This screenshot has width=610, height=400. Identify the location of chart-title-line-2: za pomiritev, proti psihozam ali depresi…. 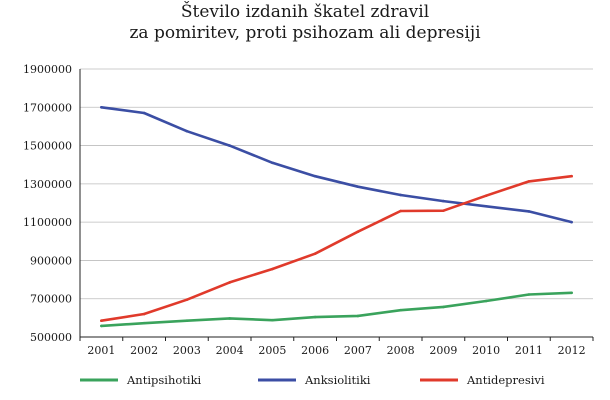
(305, 33).